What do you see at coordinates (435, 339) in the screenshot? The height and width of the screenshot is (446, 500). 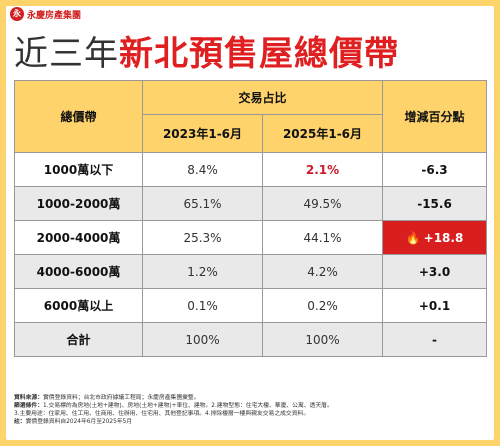 I see `change-value: -` at bounding box center [435, 339].